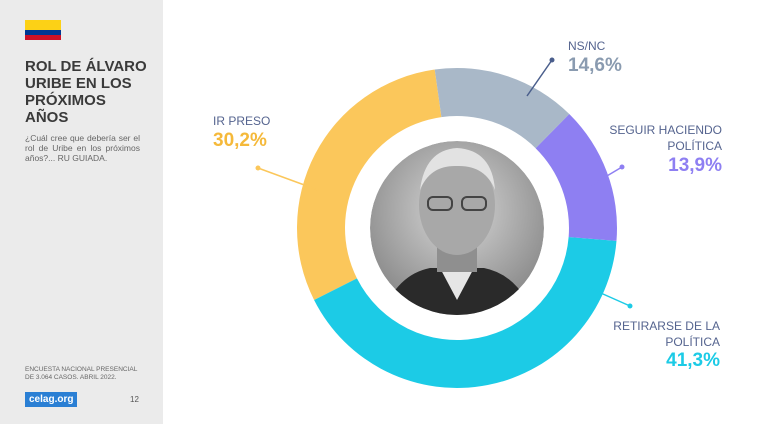  I want to click on value-label: 41,3%, so click(693, 360).